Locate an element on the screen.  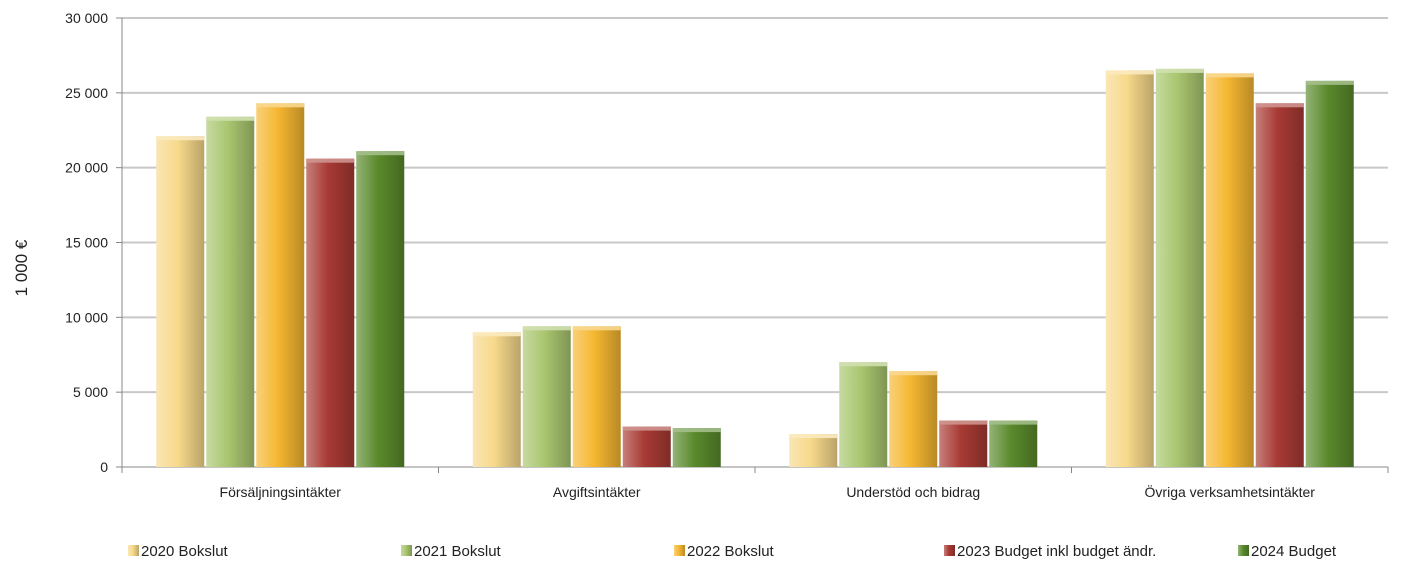
y-tick-label: 20 000 is located at coordinates (86, 168).